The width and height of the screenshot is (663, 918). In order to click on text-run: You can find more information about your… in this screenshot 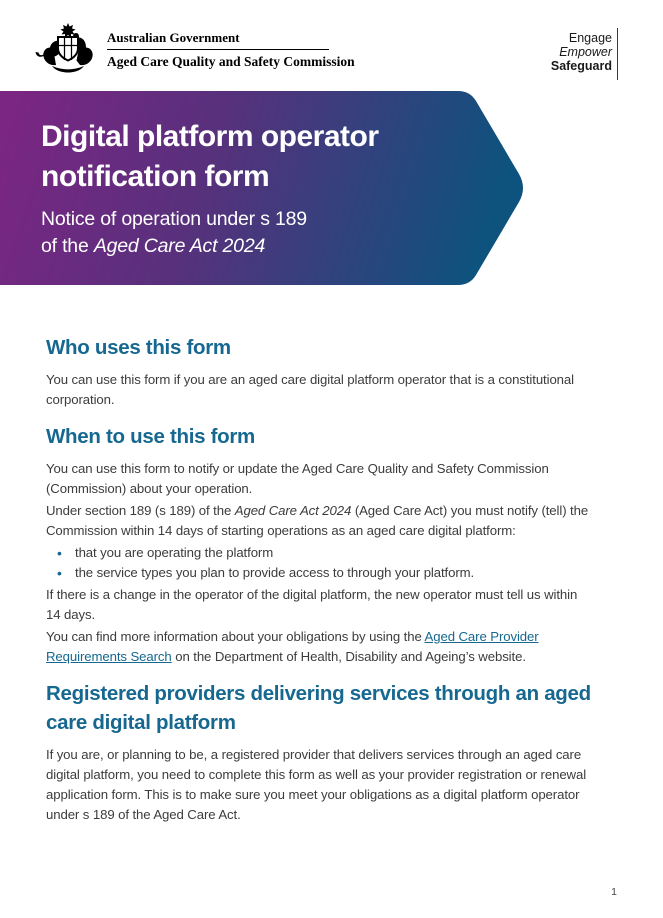, I will do `click(235, 636)`.